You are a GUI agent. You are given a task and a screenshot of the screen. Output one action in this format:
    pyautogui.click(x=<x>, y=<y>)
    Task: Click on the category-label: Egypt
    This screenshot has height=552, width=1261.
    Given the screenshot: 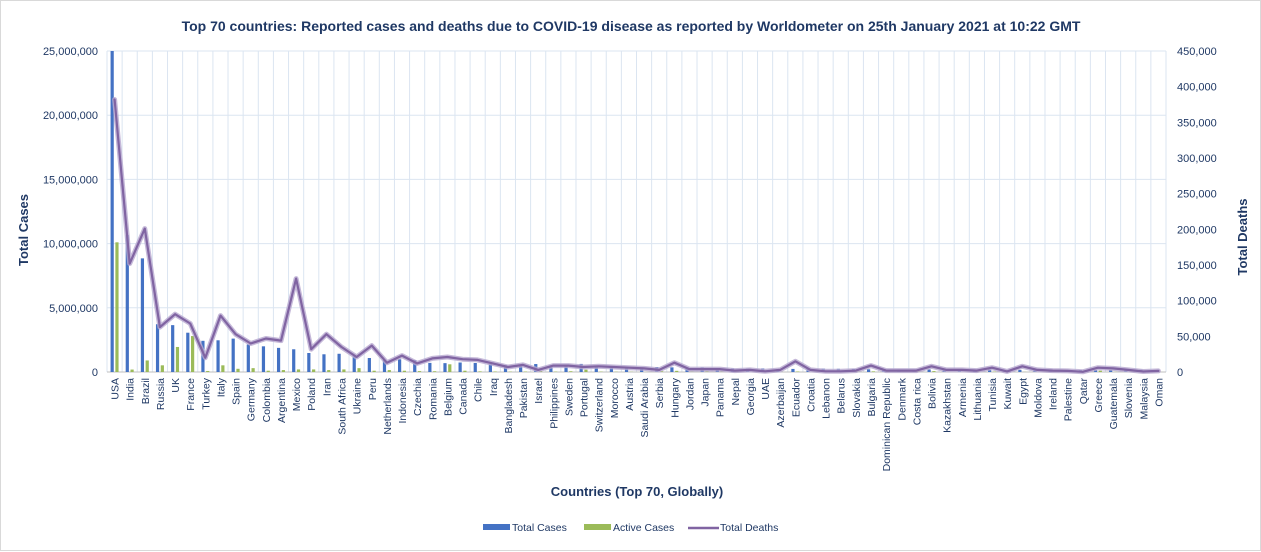 What is the action you would take?
    pyautogui.click(x=1023, y=391)
    